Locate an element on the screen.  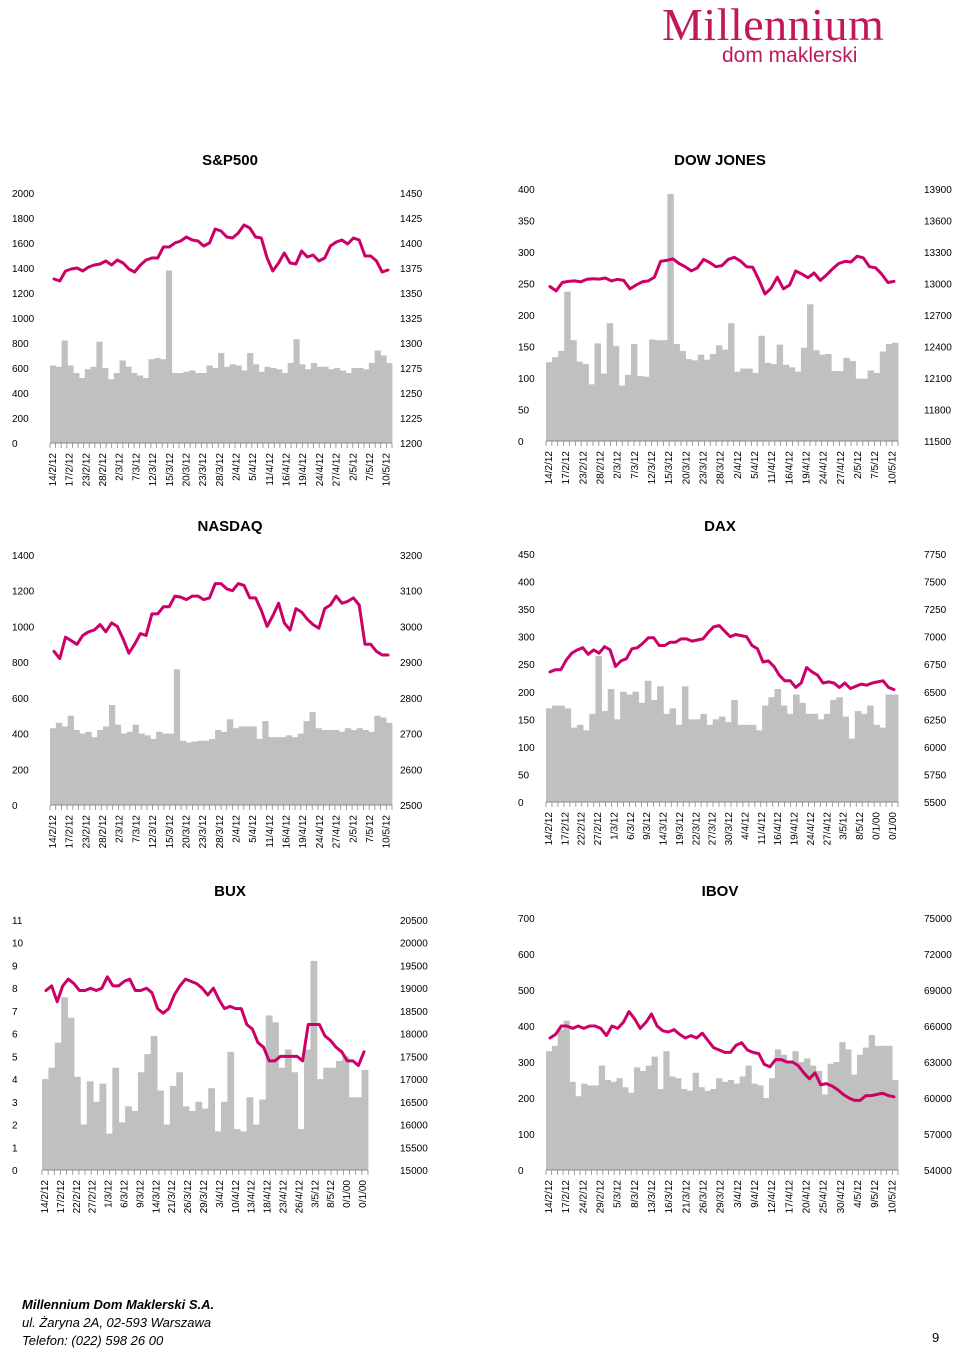
nasdaq-left-tick: 1400 is located at coordinates (23, 556).